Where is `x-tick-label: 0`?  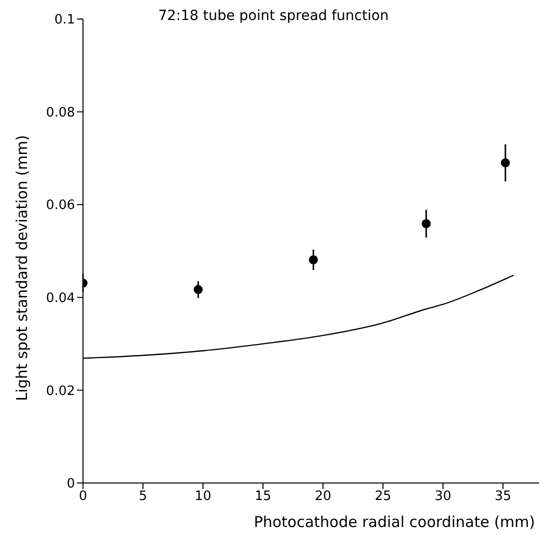
x-tick-label: 0 is located at coordinates (83, 496).